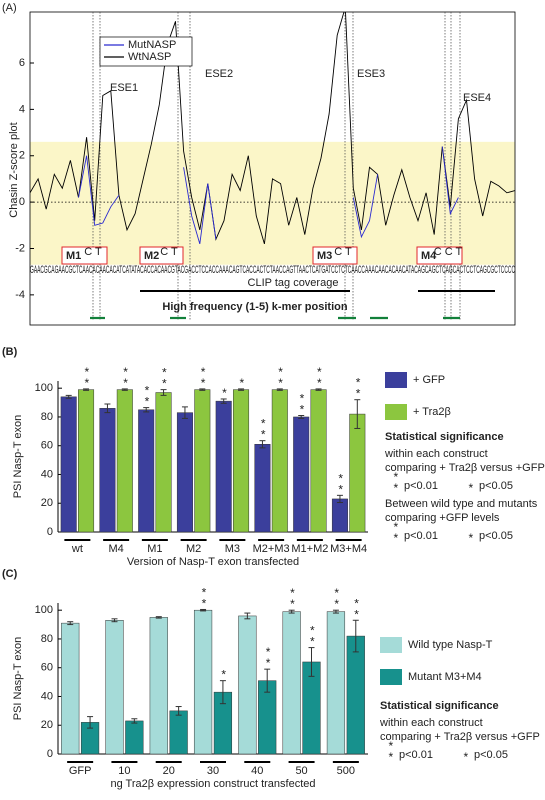 The width and height of the screenshot is (545, 800). I want to click on y-tick-label: 80, so click(47, 639).